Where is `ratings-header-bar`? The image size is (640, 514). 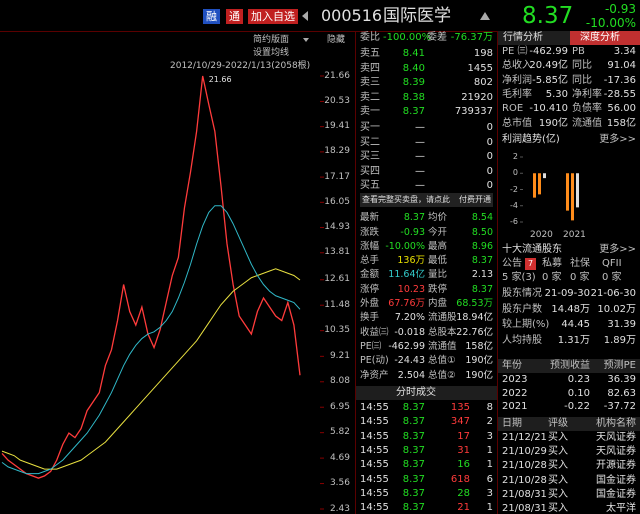 ratings-header-bar is located at coordinates (569, 424).